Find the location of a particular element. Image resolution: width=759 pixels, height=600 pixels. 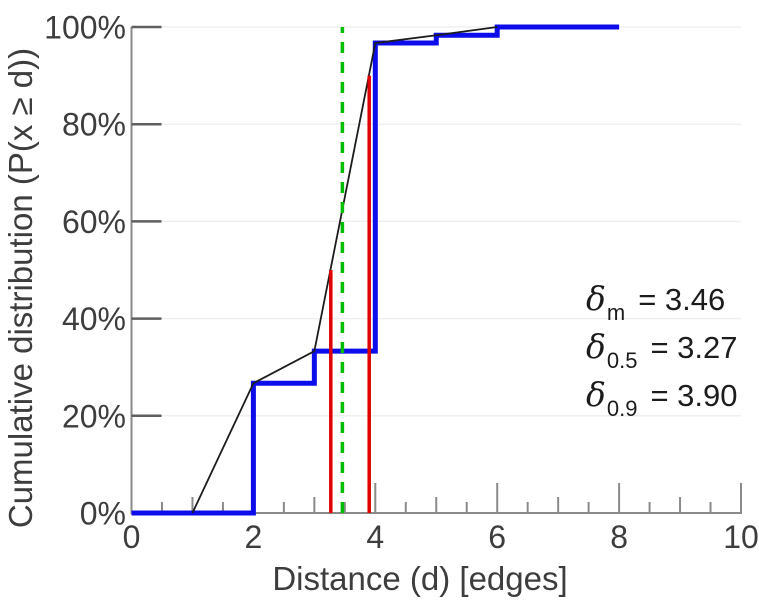

x-tick-label: 4 is located at coordinates (375, 537).